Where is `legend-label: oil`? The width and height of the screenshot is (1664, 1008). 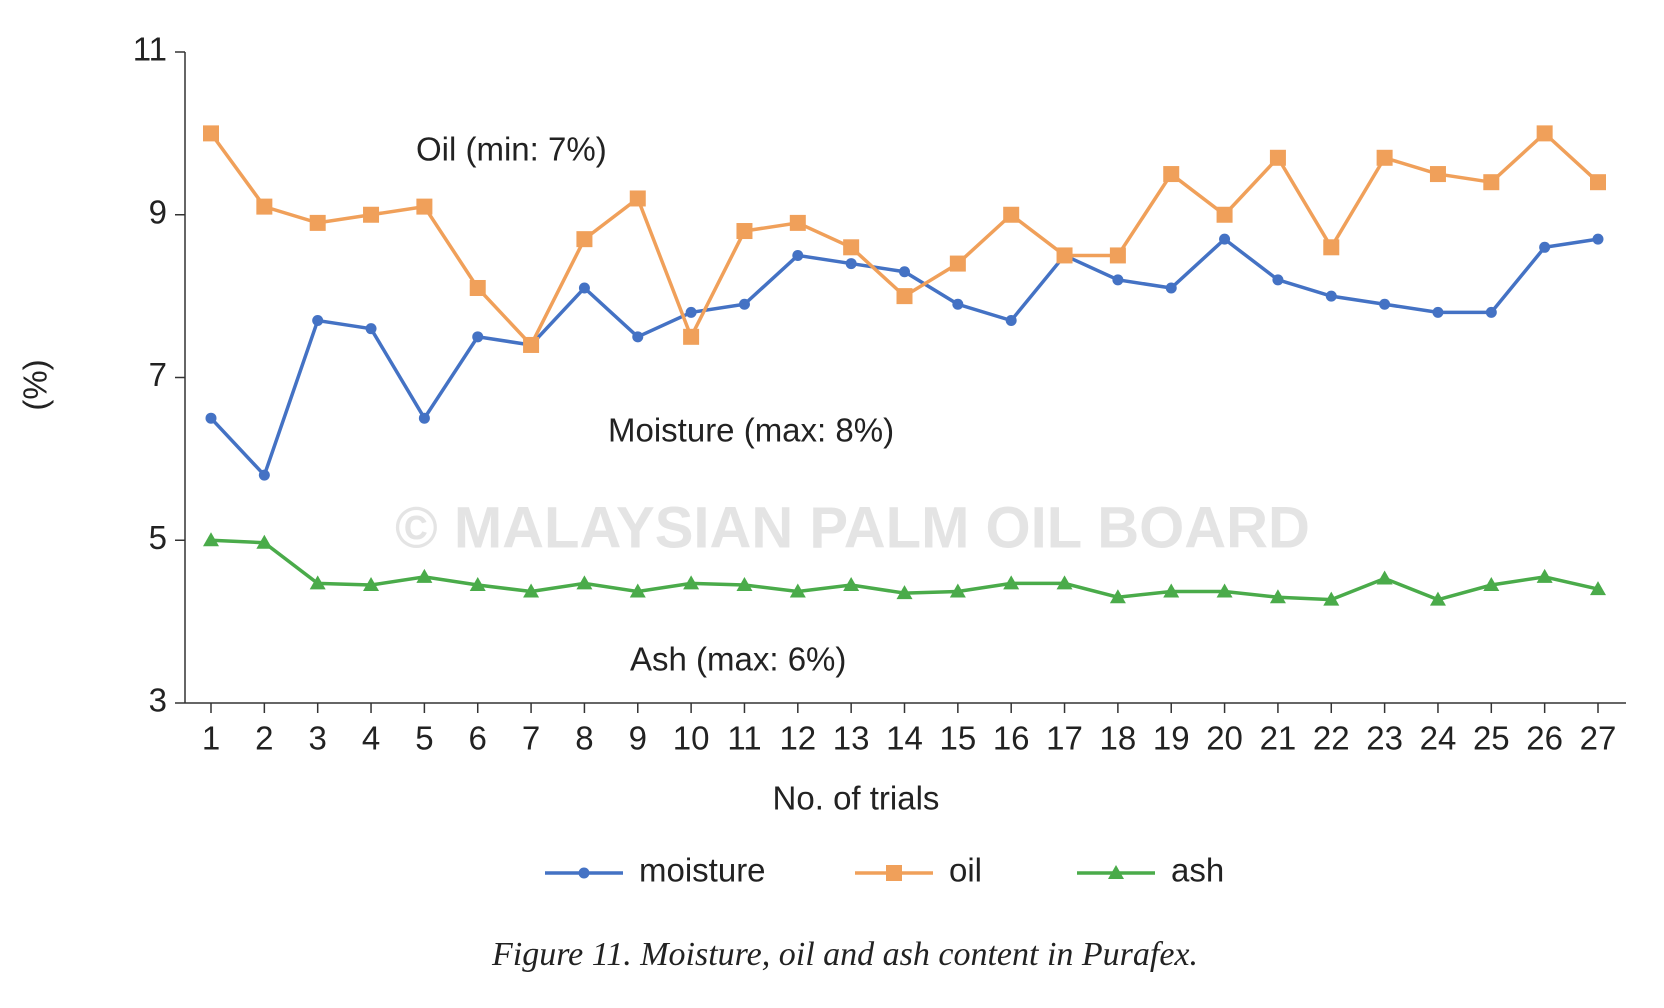 legend-label: oil is located at coordinates (965, 870).